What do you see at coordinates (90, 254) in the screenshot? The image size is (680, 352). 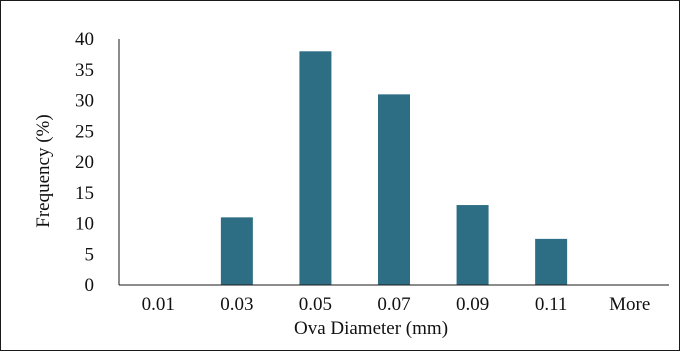 I see `y-tick-label: 5` at bounding box center [90, 254].